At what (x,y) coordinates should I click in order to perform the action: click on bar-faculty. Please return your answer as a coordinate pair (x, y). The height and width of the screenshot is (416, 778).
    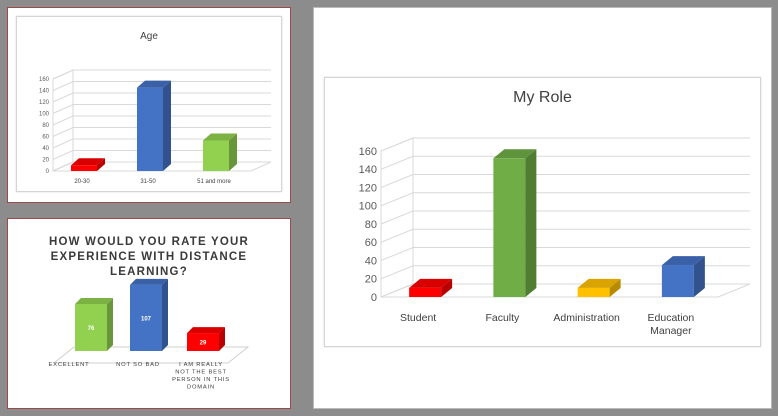
    Looking at the image, I should click on (515, 223).